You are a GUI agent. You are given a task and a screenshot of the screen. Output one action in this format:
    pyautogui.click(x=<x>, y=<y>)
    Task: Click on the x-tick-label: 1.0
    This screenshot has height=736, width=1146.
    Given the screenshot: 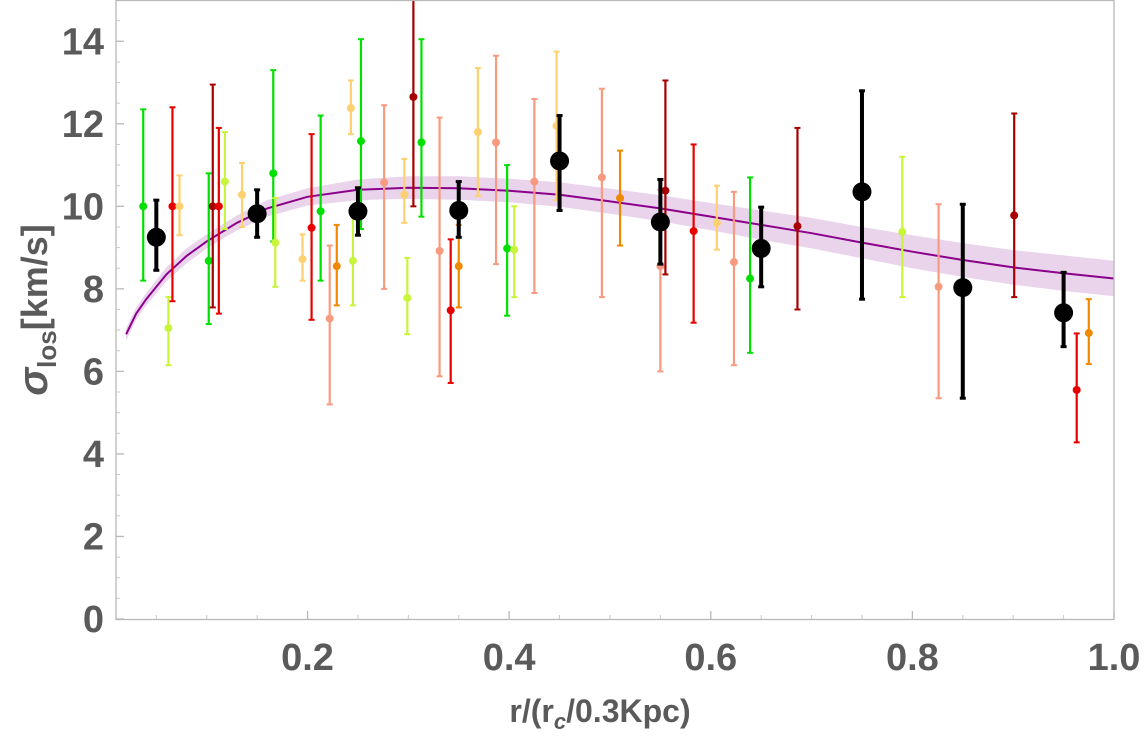 What is the action you would take?
    pyautogui.click(x=1114, y=658)
    